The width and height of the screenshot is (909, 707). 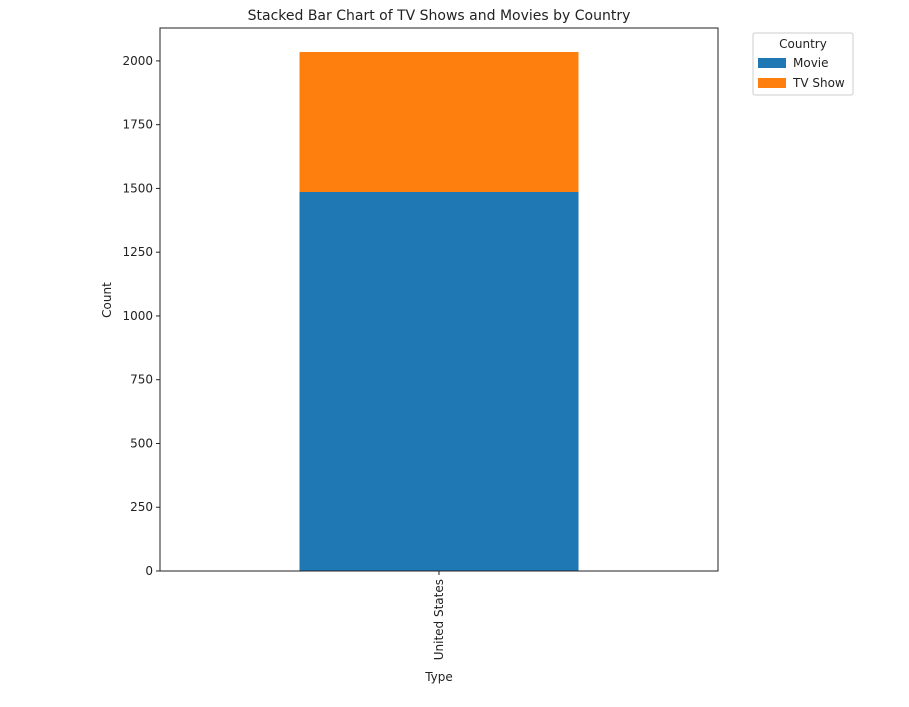 What do you see at coordinates (438, 677) in the screenshot?
I see `x-axis-label: Type` at bounding box center [438, 677].